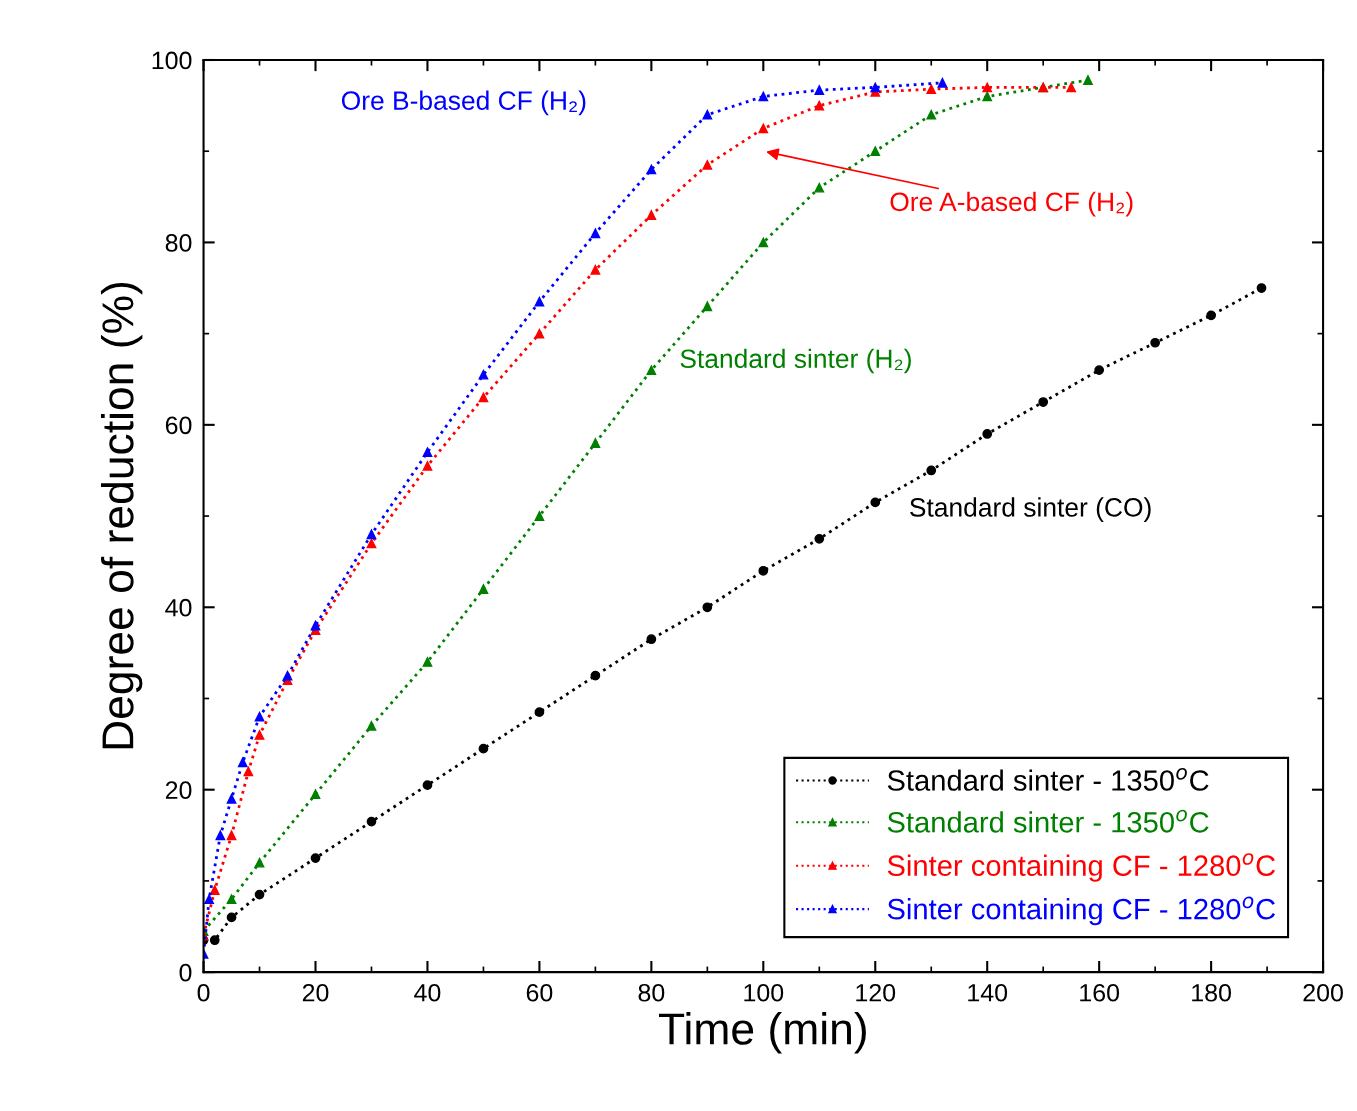 This screenshot has height=1111, width=1357. What do you see at coordinates (988, 992) in the screenshot?
I see `x-tick-label: 140` at bounding box center [988, 992].